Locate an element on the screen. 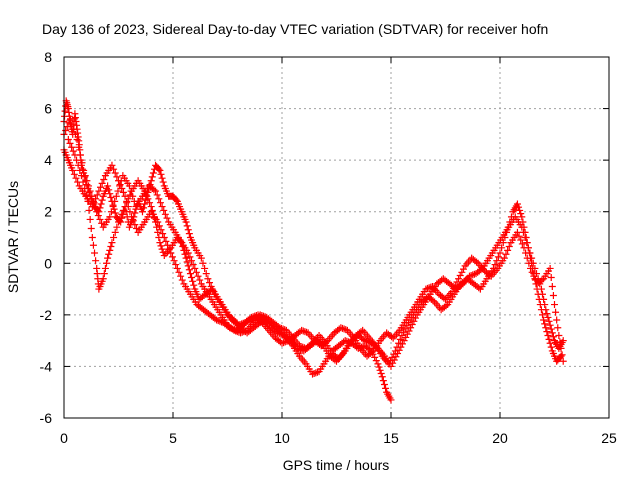  x-tick-label: 0 is located at coordinates (64, 438).